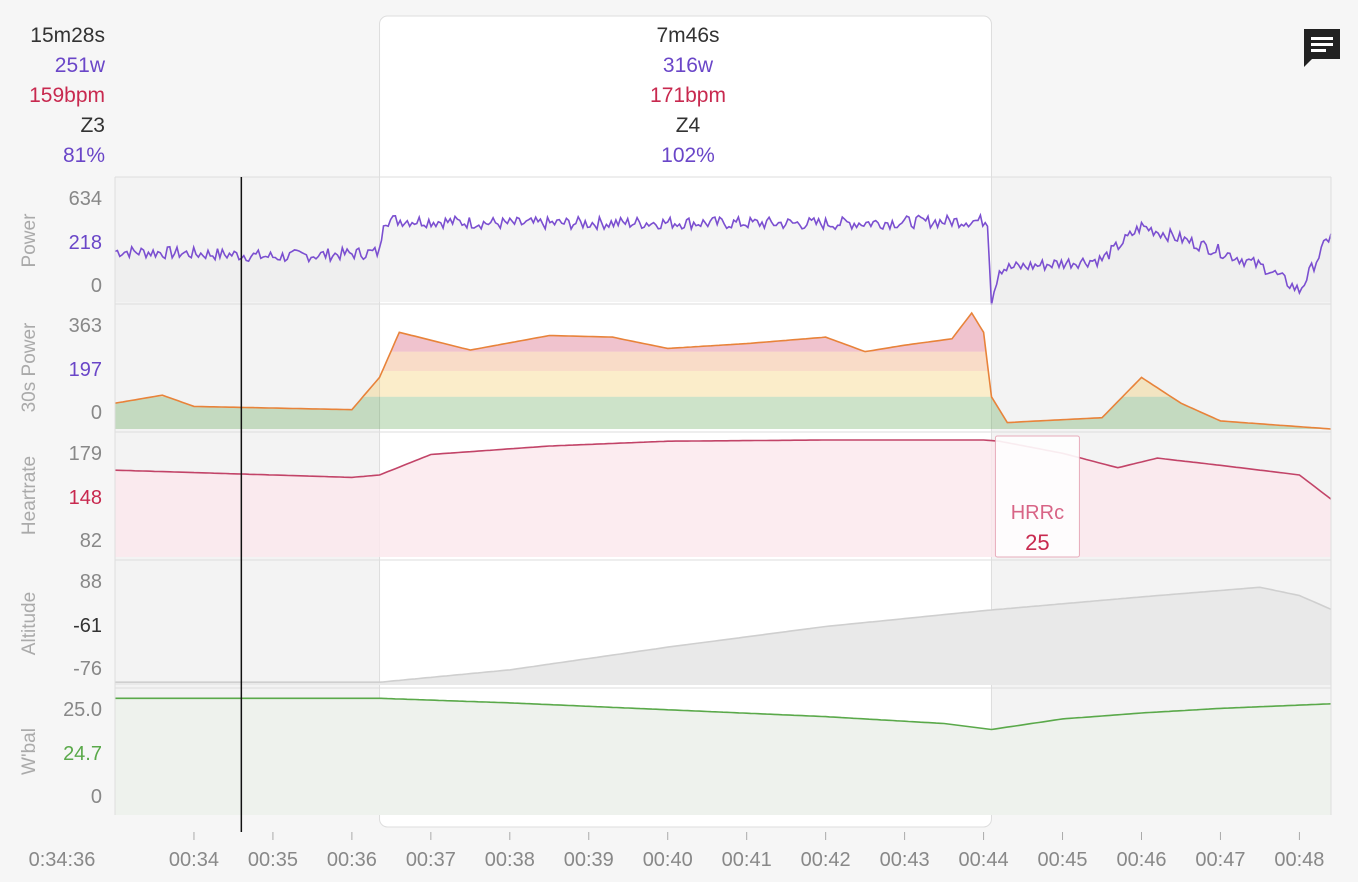 The width and height of the screenshot is (1358, 882). Describe the element at coordinates (723, 714) in the screenshot. I see `wbal-series-line` at that location.